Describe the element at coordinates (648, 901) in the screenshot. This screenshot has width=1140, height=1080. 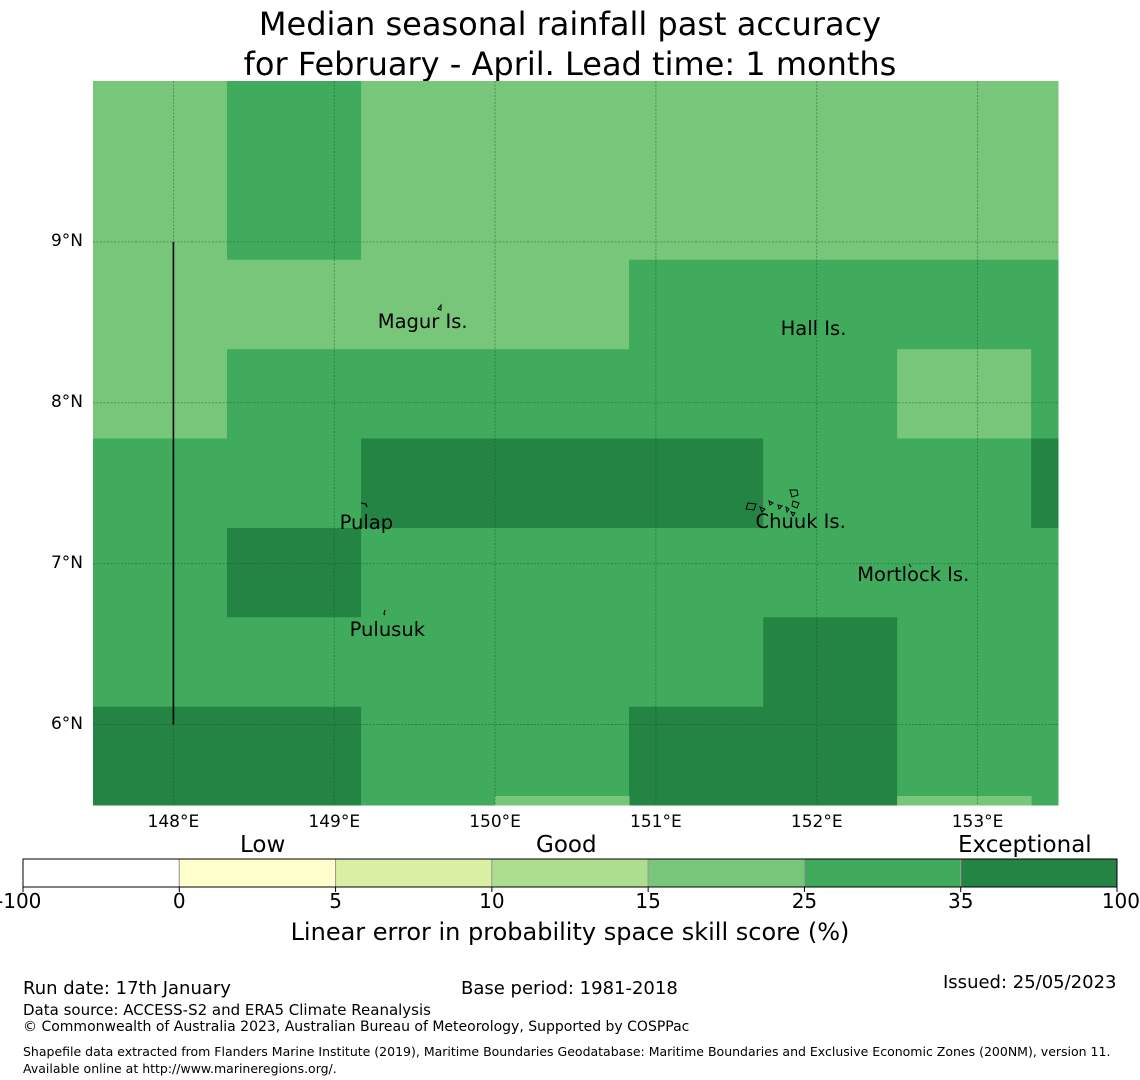
I see `colorbar-tick-label: 15` at that location.